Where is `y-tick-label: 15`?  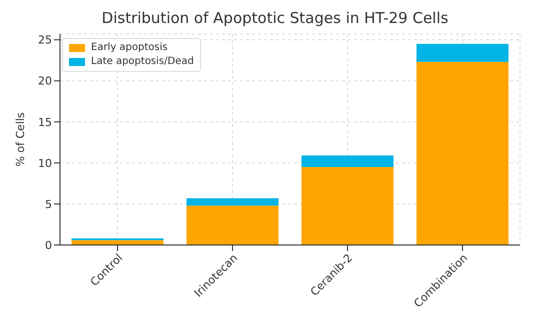 y-tick-label: 15 is located at coordinates (45, 122).